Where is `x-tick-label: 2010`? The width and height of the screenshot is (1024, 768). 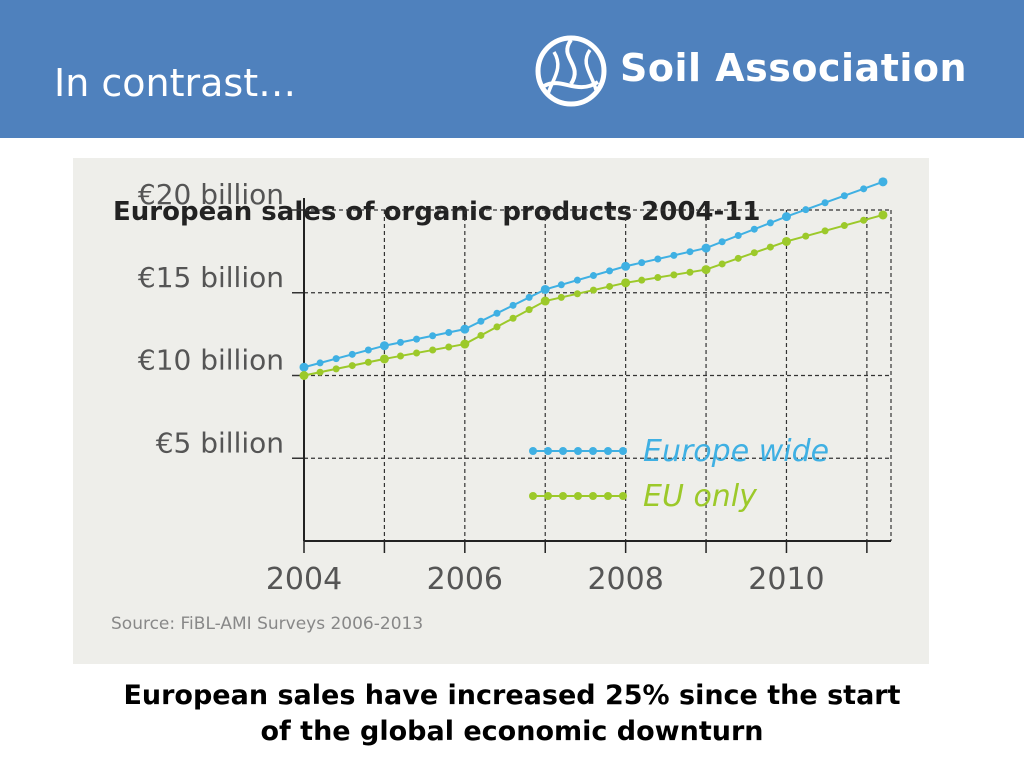
x-tick-label: 2010 is located at coordinates (786, 579).